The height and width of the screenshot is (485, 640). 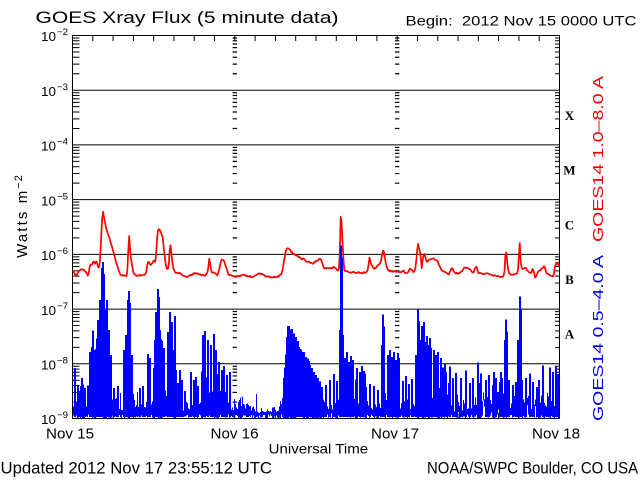 What do you see at coordinates (556, 433) in the screenshot?
I see `svg-text: Nov 18` at bounding box center [556, 433].